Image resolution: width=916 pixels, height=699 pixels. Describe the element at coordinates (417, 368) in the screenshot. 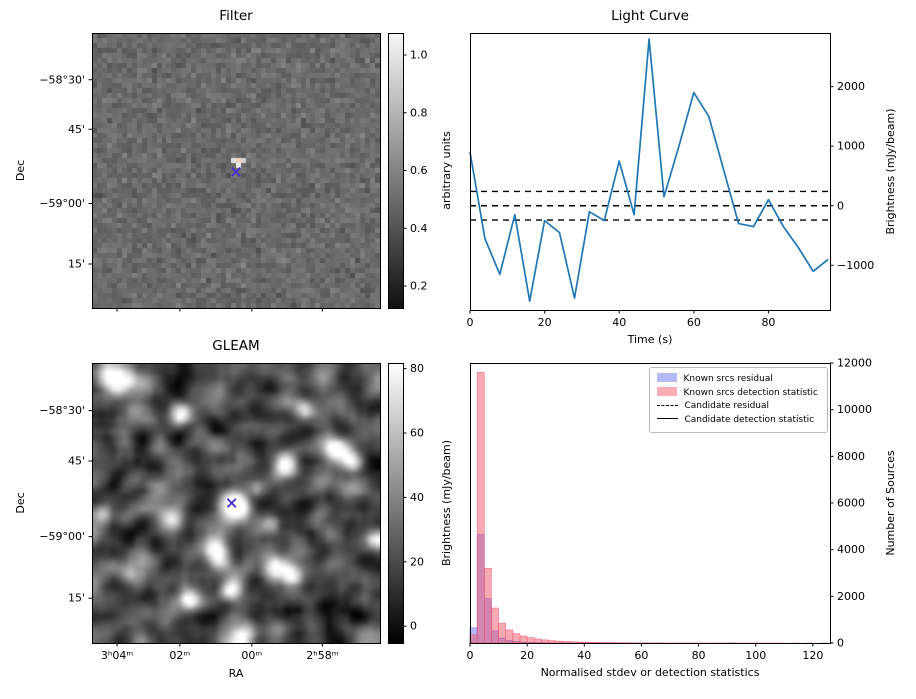

I see `colorbar-tick-label: 80` at that location.